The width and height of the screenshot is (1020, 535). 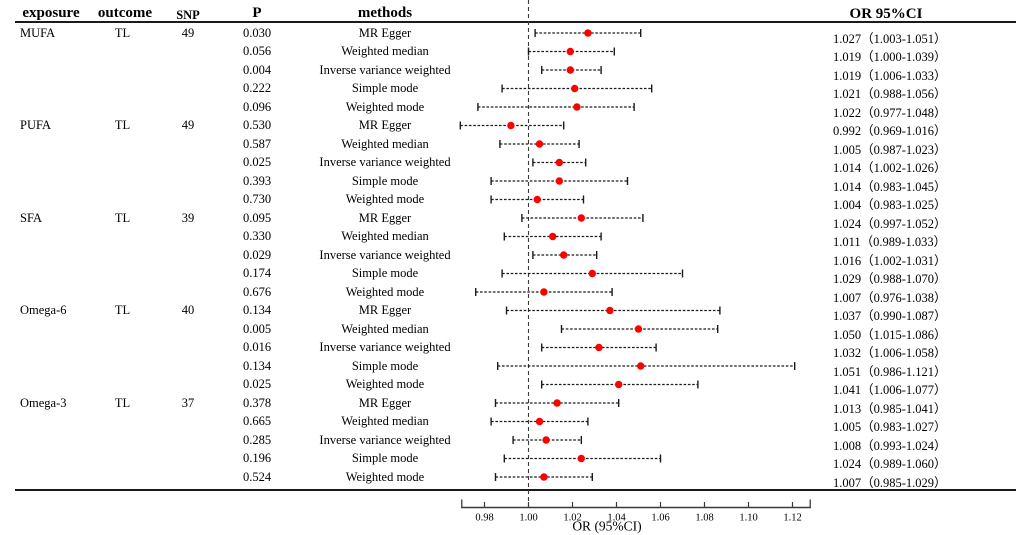 What do you see at coordinates (890, 112) in the screenshot?
I see `or-ci-label: 1.022（0.977-1.048）` at bounding box center [890, 112].